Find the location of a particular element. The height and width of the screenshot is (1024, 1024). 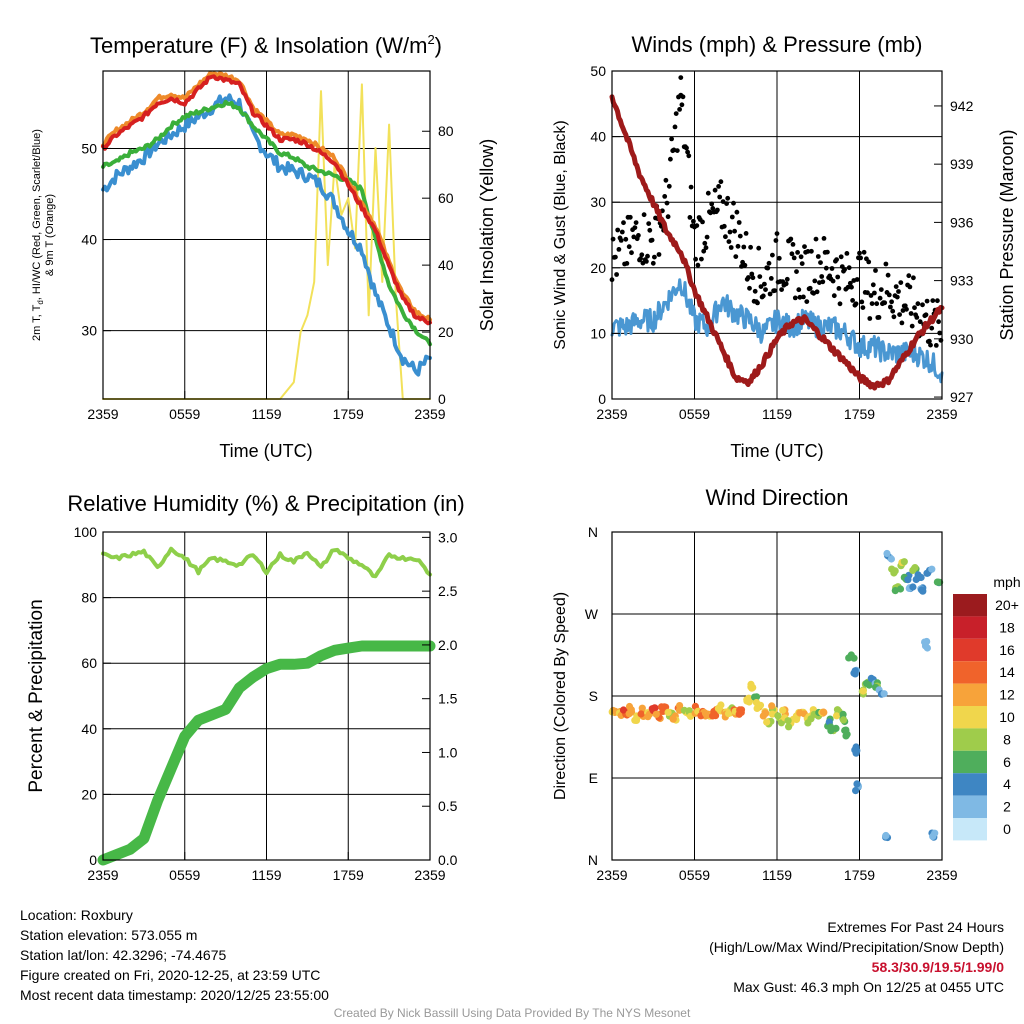

wind-xlabel: Time (UTC) is located at coordinates (776, 451).